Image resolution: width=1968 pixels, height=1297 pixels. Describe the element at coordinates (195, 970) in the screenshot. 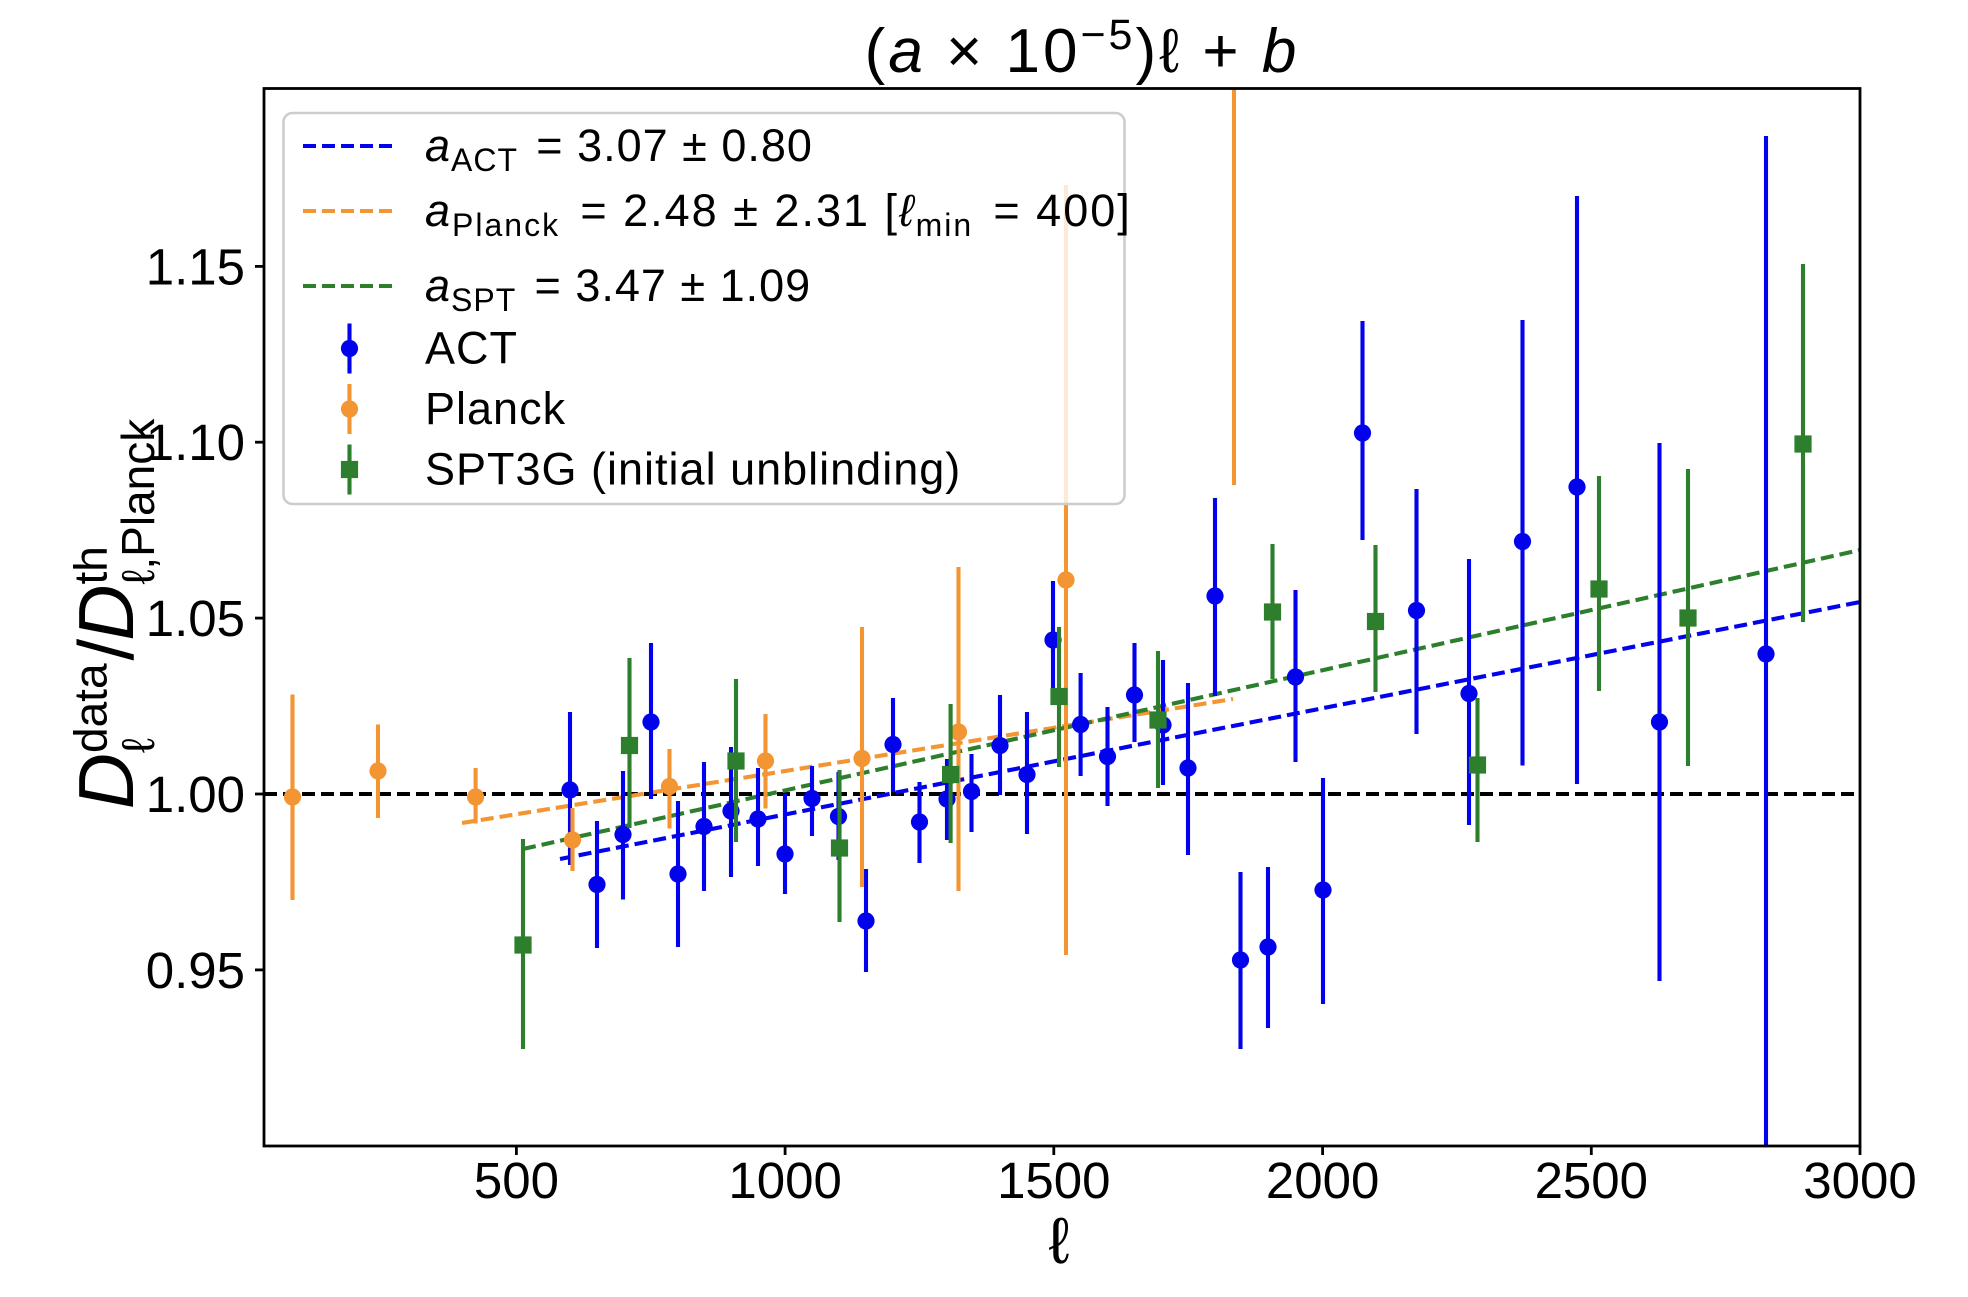

I see `svg-text: 0.95` at that location.